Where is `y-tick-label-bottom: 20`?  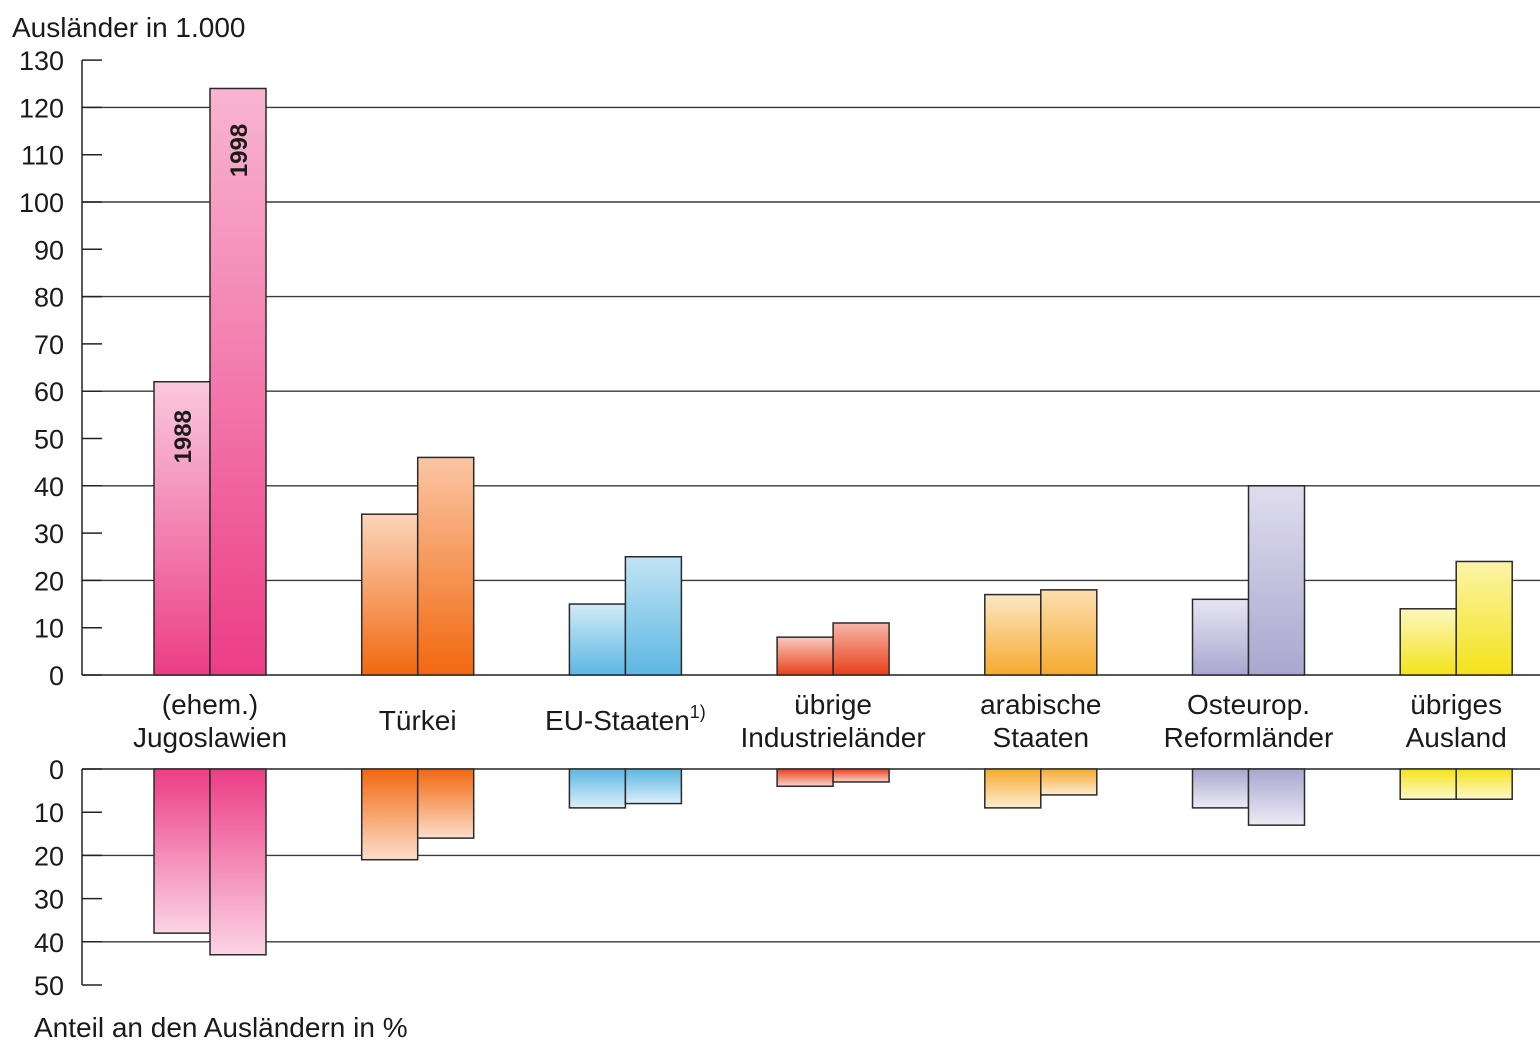 y-tick-label-bottom: 20 is located at coordinates (49, 856).